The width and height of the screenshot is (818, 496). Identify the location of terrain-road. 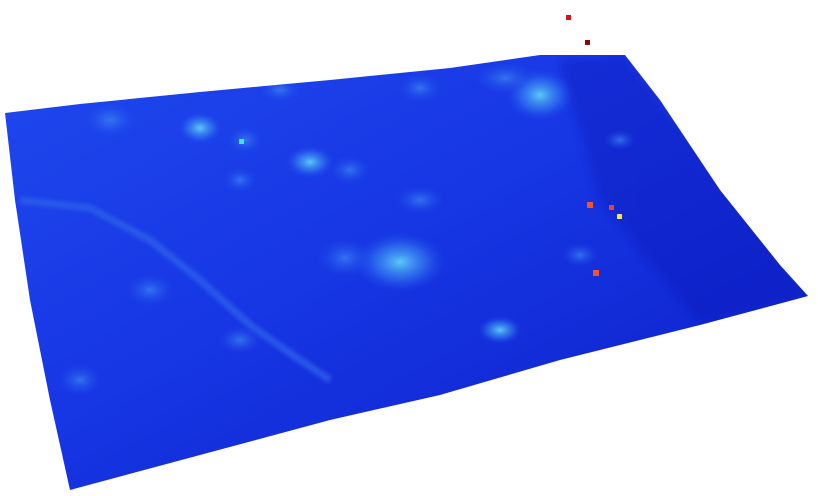
(175, 289).